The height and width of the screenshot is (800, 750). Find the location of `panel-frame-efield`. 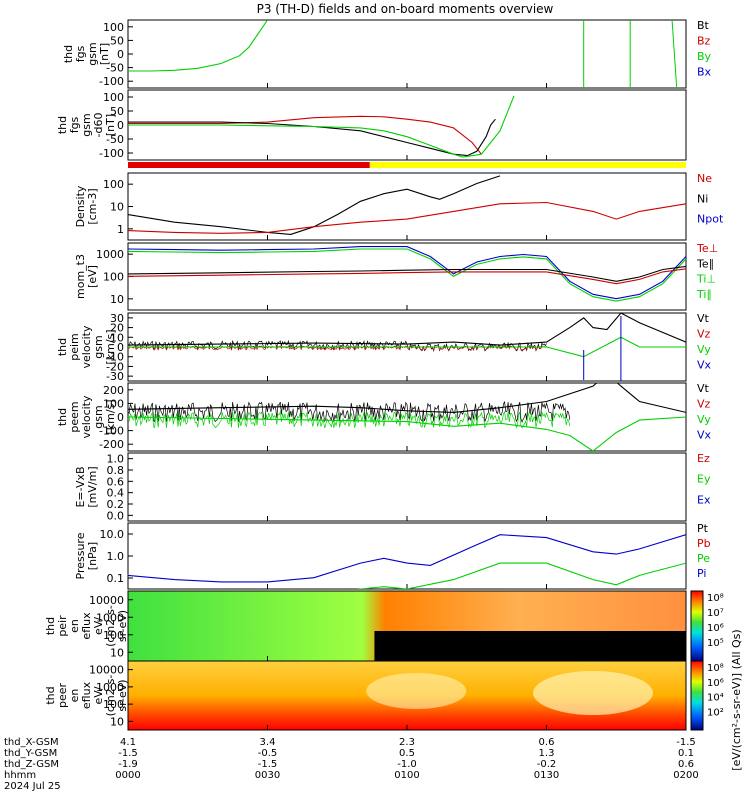

panel-frame-efield is located at coordinates (407, 487).